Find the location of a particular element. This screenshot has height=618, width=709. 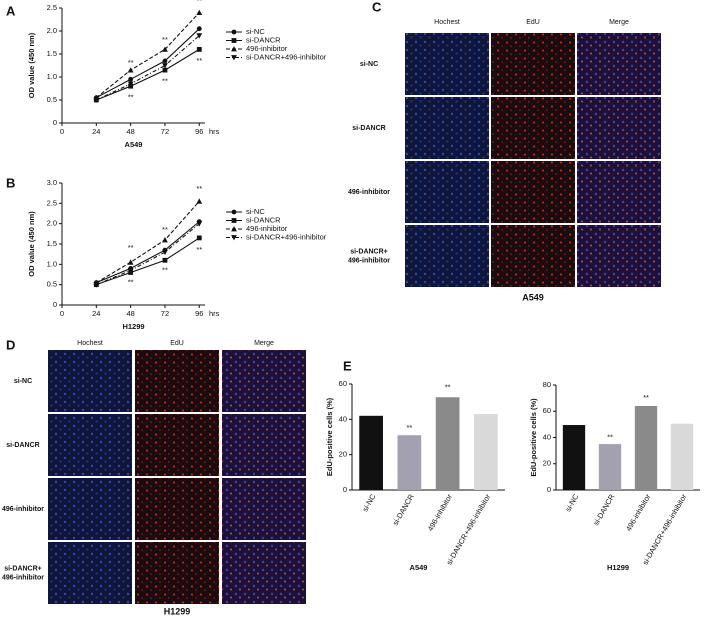

y-tick-label: 3.0 is located at coordinates (52, 182).